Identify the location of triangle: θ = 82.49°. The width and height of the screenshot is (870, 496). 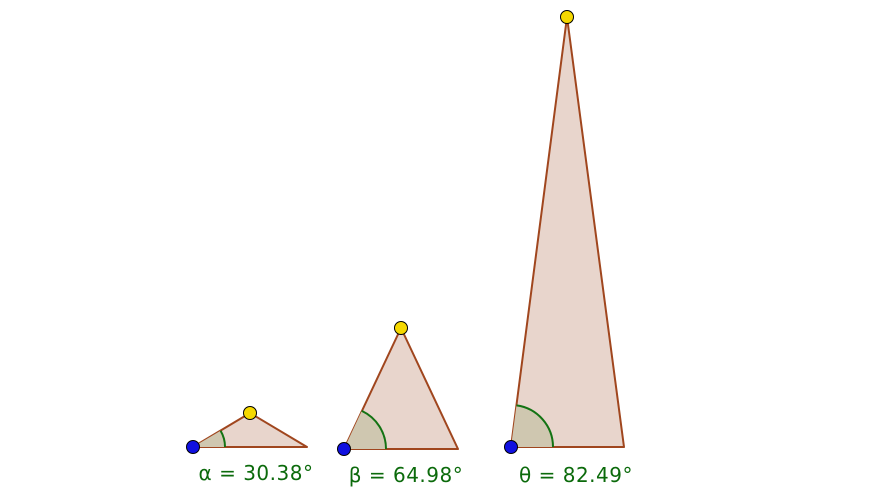
(568, 248).